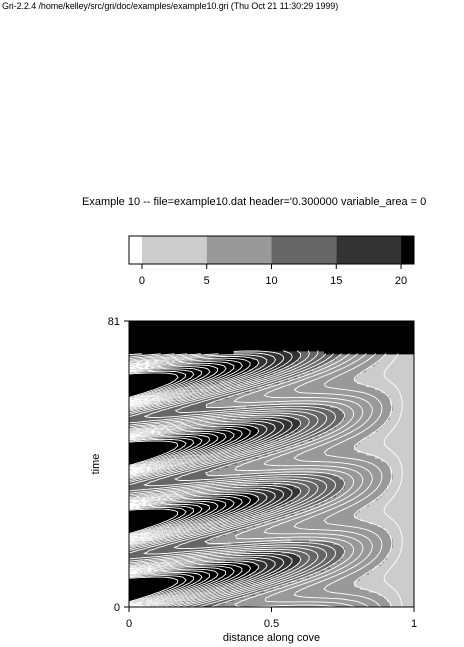  I want to click on colorbar: 0 5 10 15 20, so click(271, 261).